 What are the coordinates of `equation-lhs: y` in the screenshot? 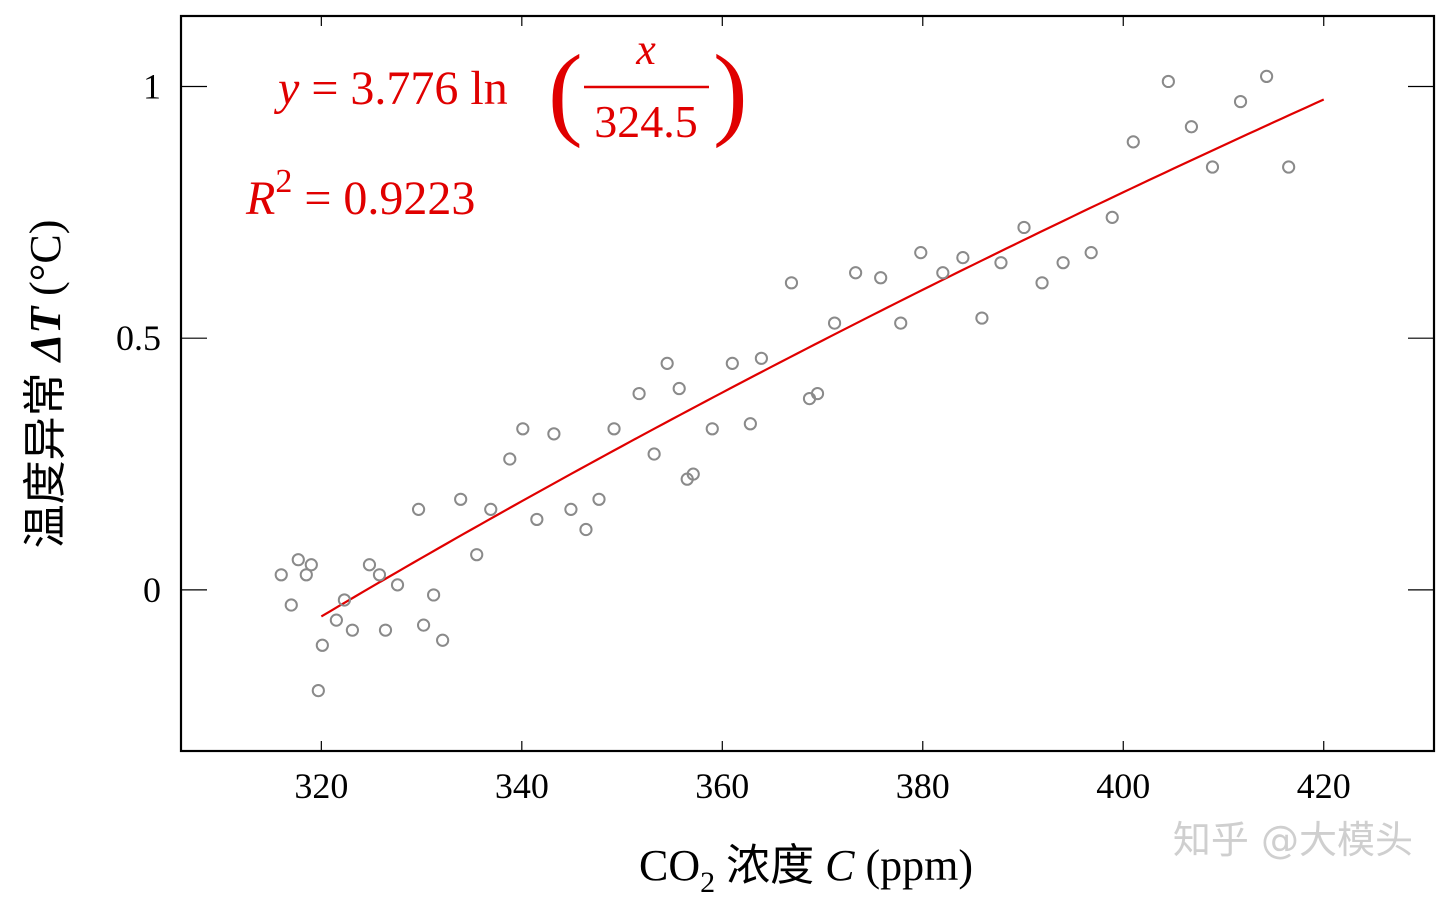 It's located at (286, 88).